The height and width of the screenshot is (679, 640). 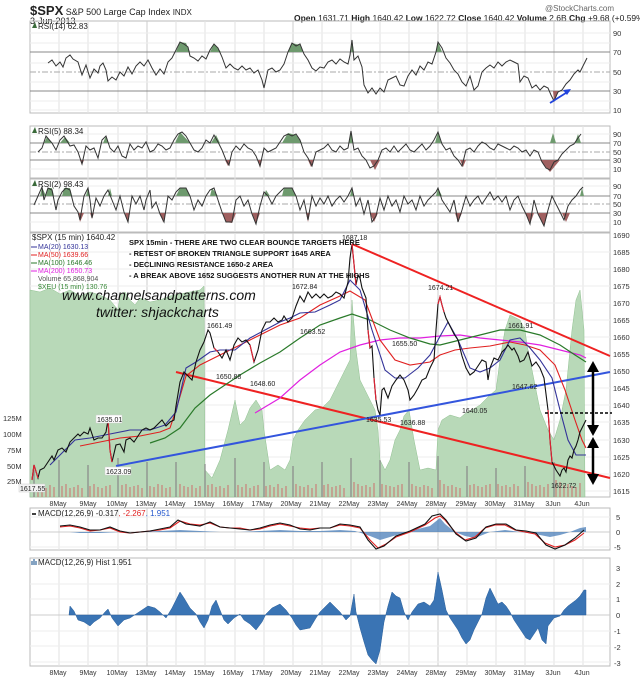 What do you see at coordinates (412, 423) in the screenshot?
I see `svg-text: 1636.88` at bounding box center [412, 423].